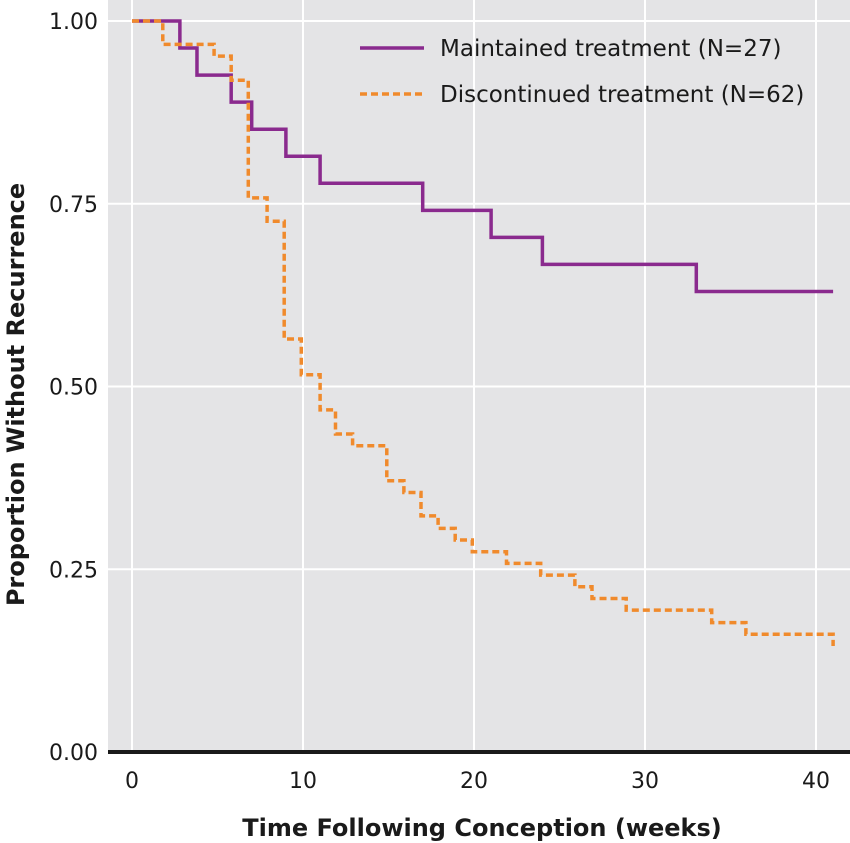 This screenshot has height=843, width=850. What do you see at coordinates (132, 781) in the screenshot?
I see `x-tick-label: 0` at bounding box center [132, 781].